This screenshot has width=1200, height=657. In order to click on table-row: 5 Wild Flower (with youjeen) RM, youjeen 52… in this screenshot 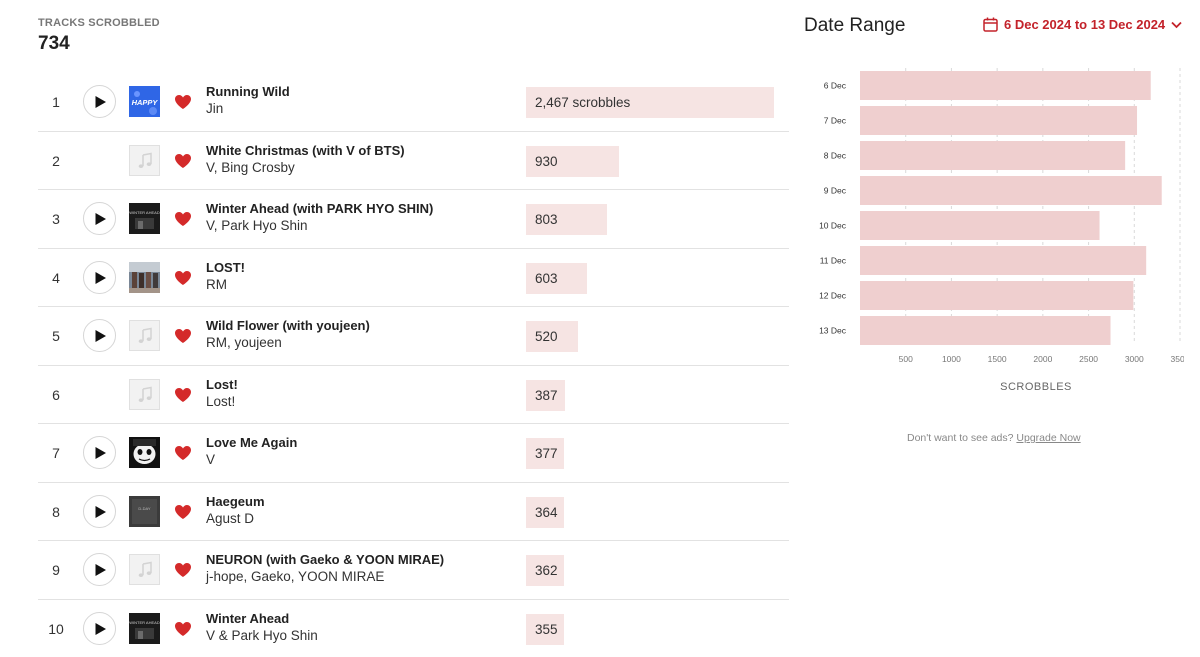, I will do `click(413, 336)`.